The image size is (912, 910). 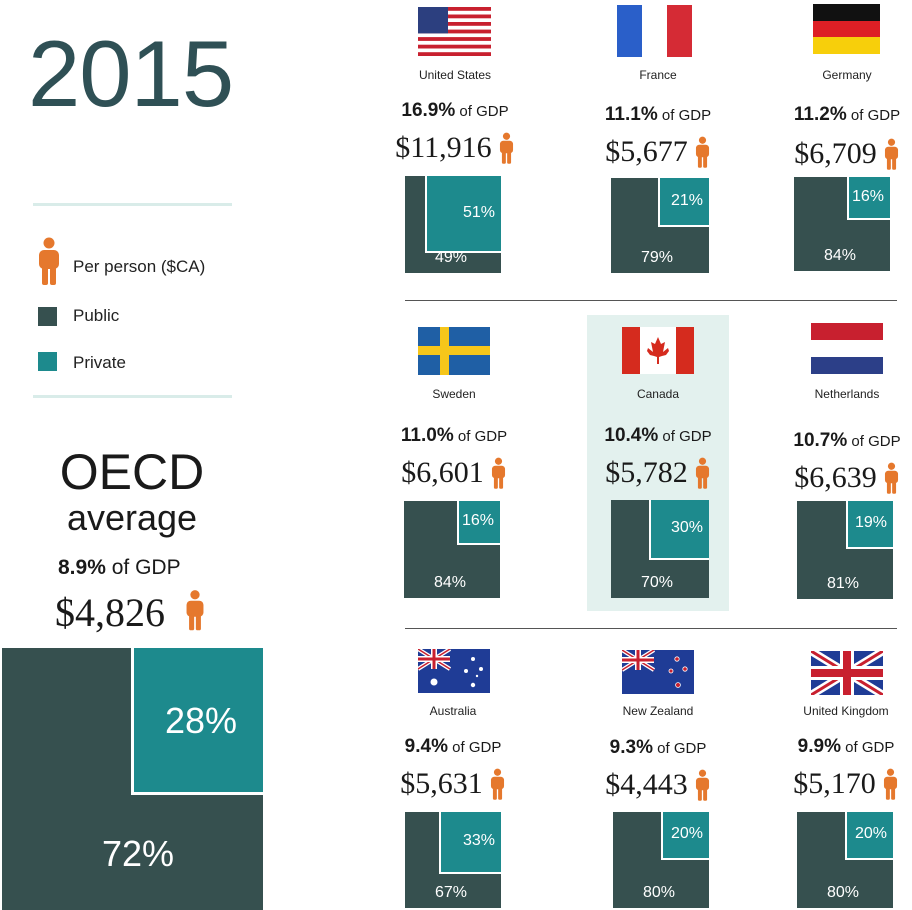 What do you see at coordinates (478, 840) in the screenshot?
I see `private-label-australia: 33%` at bounding box center [478, 840].